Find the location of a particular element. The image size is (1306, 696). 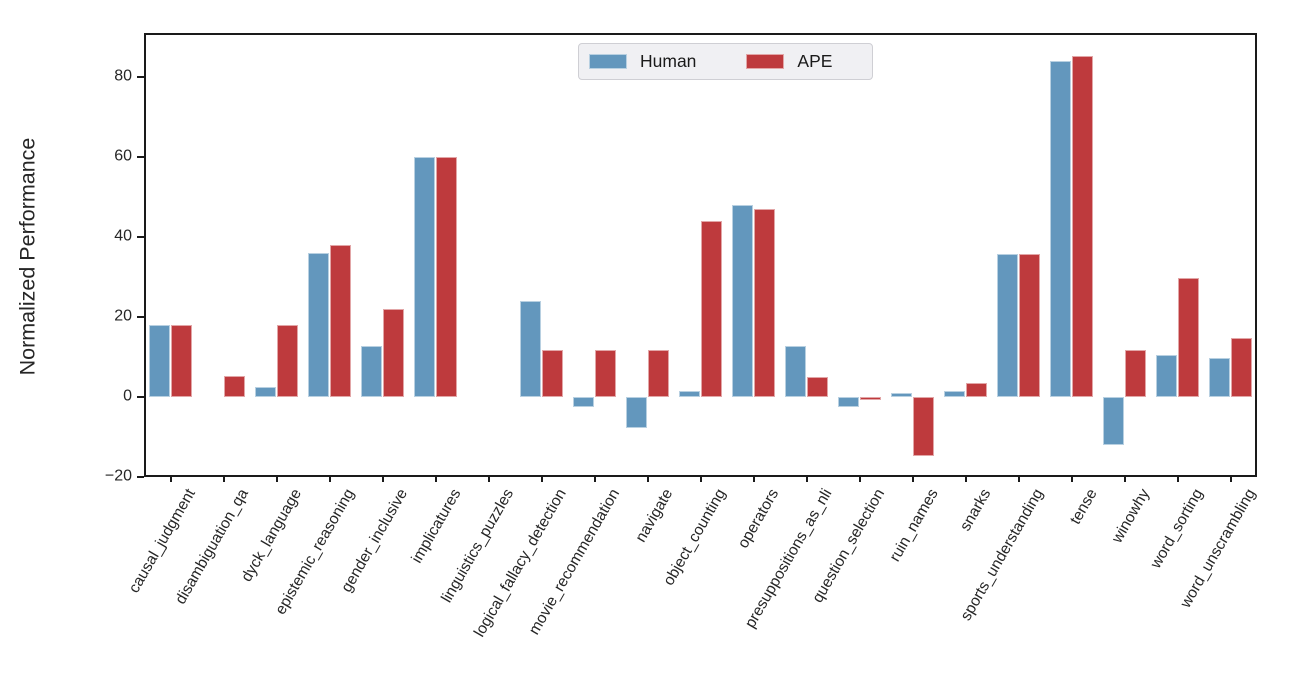

y-axis-tick-label: −20 is located at coordinates (118, 476).